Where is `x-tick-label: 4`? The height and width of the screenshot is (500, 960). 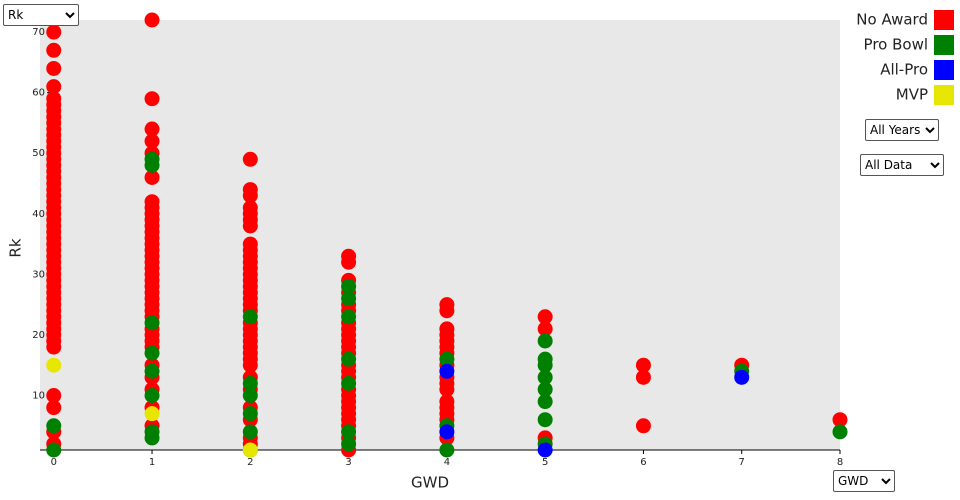 x-tick-label: 4 is located at coordinates (447, 462).